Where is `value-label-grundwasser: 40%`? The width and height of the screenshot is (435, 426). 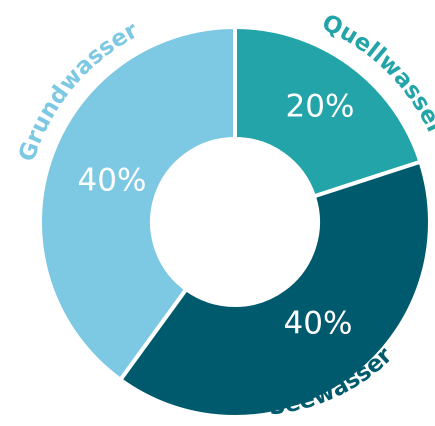
value-label-grundwasser: 40% is located at coordinates (112, 181).